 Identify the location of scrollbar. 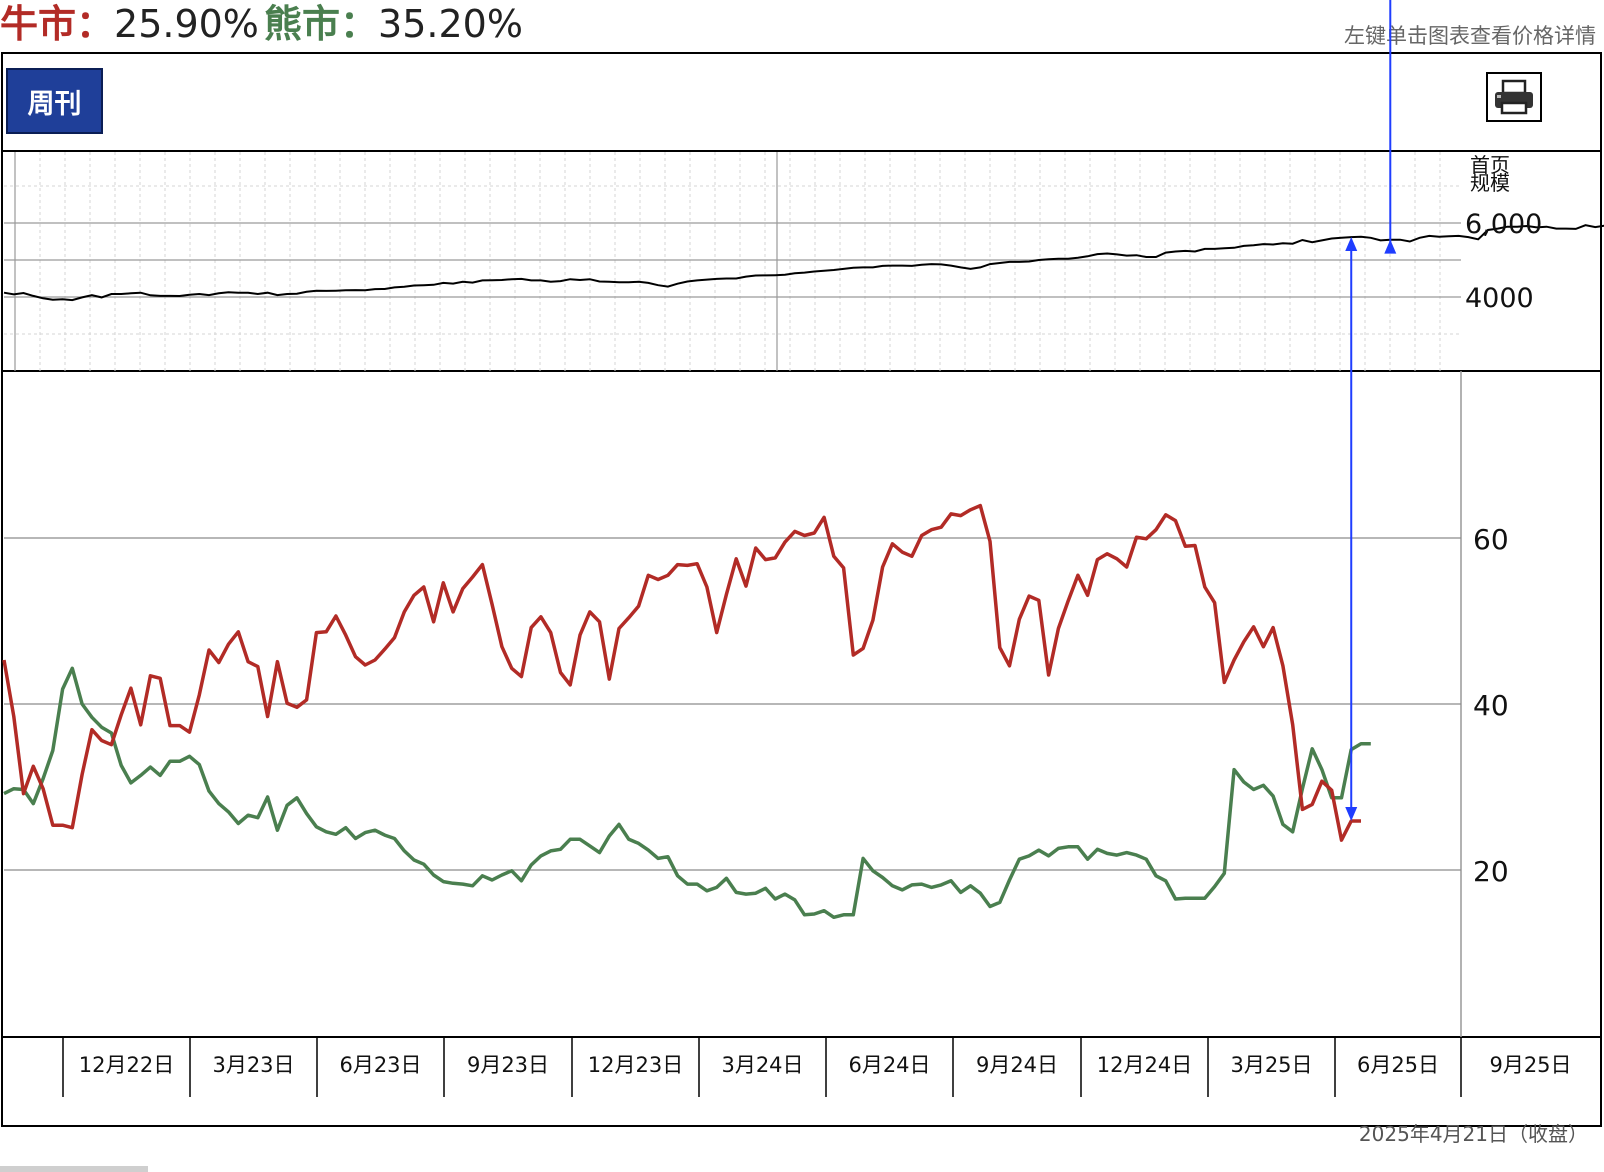
(74, 1169).